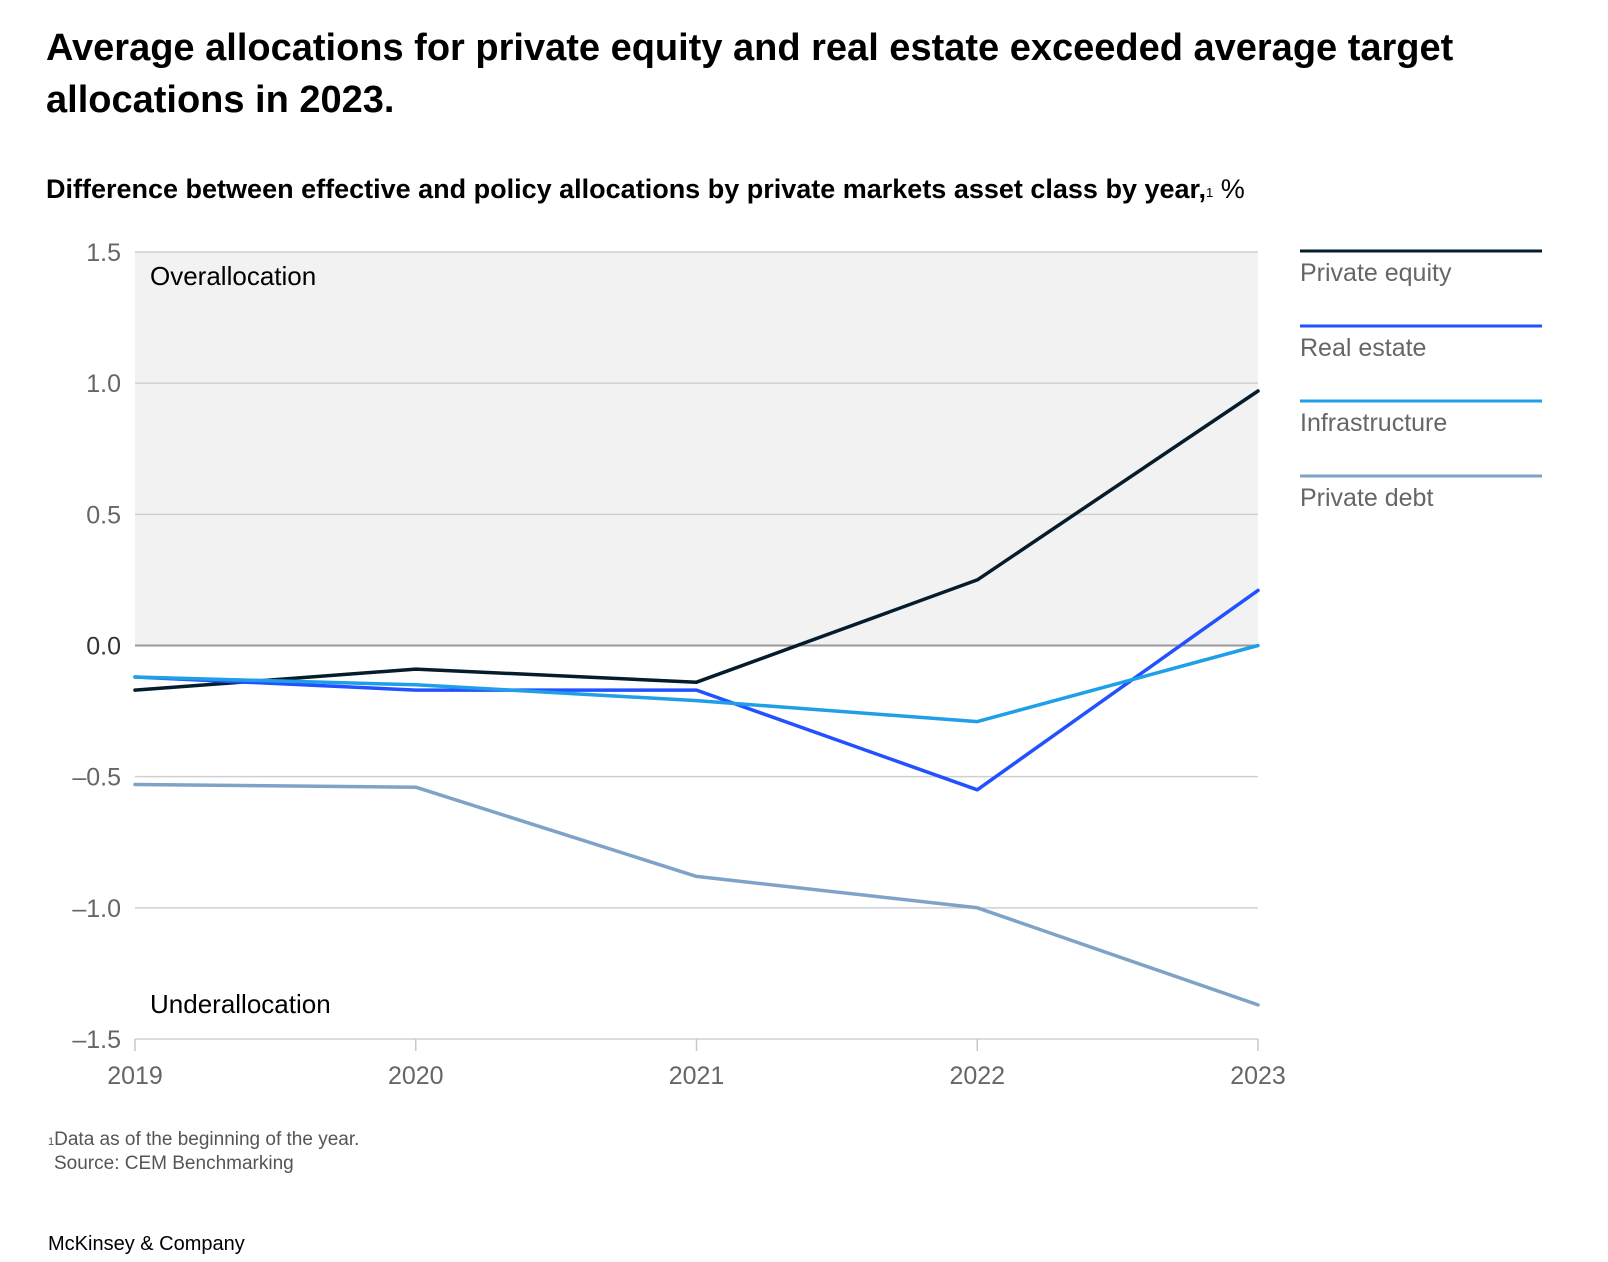 Image resolution: width=1608 pixels, height=1262 pixels. What do you see at coordinates (146, 1244) in the screenshot?
I see `brand-logo-text: McKinsey & Company` at bounding box center [146, 1244].